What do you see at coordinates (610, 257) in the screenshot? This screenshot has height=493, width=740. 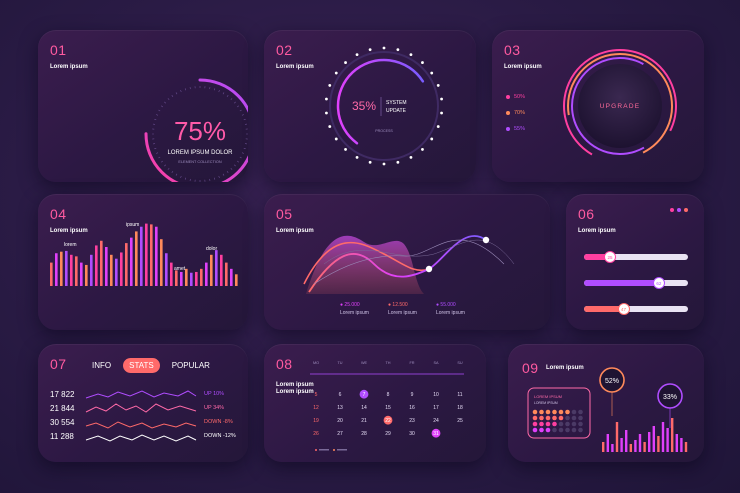 I see `slider-knob: 25` at bounding box center [610, 257].